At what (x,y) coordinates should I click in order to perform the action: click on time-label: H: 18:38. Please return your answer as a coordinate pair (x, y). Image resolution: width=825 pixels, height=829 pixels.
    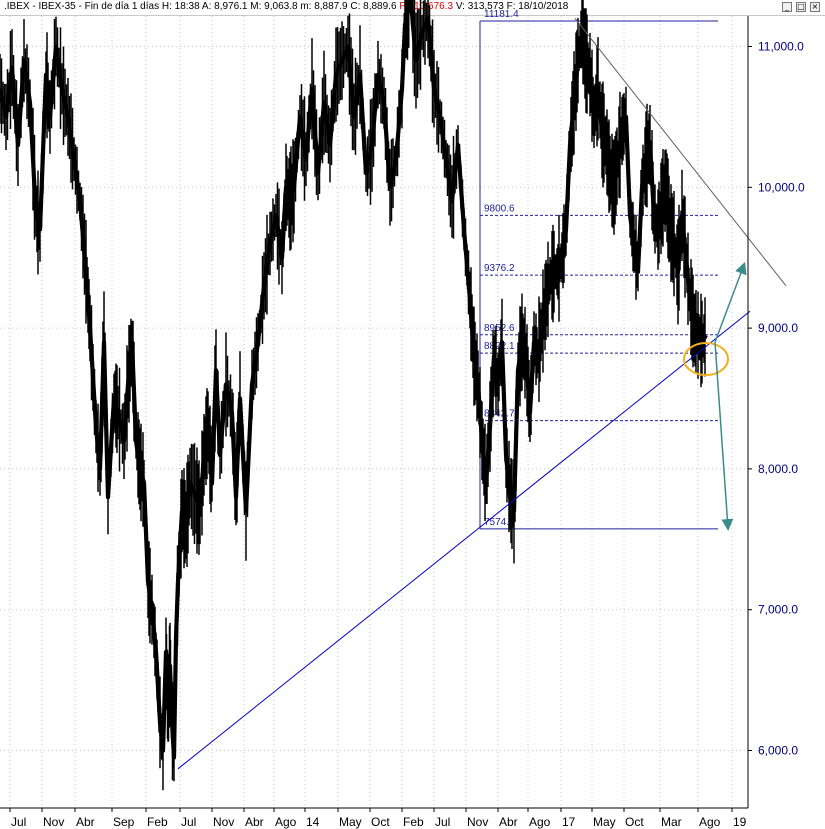
    Looking at the image, I should click on (180, 6).